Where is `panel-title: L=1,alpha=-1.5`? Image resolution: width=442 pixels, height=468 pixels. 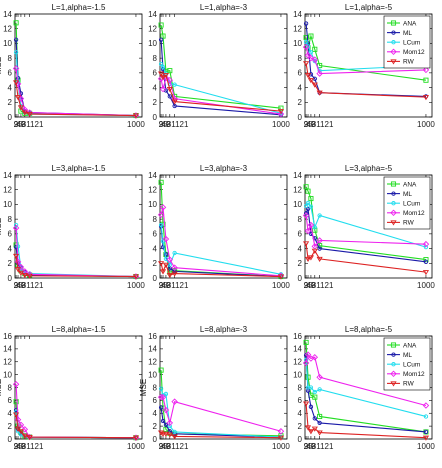
panel-title: L=1,alpha=-1.5 is located at coordinates (79, 7).